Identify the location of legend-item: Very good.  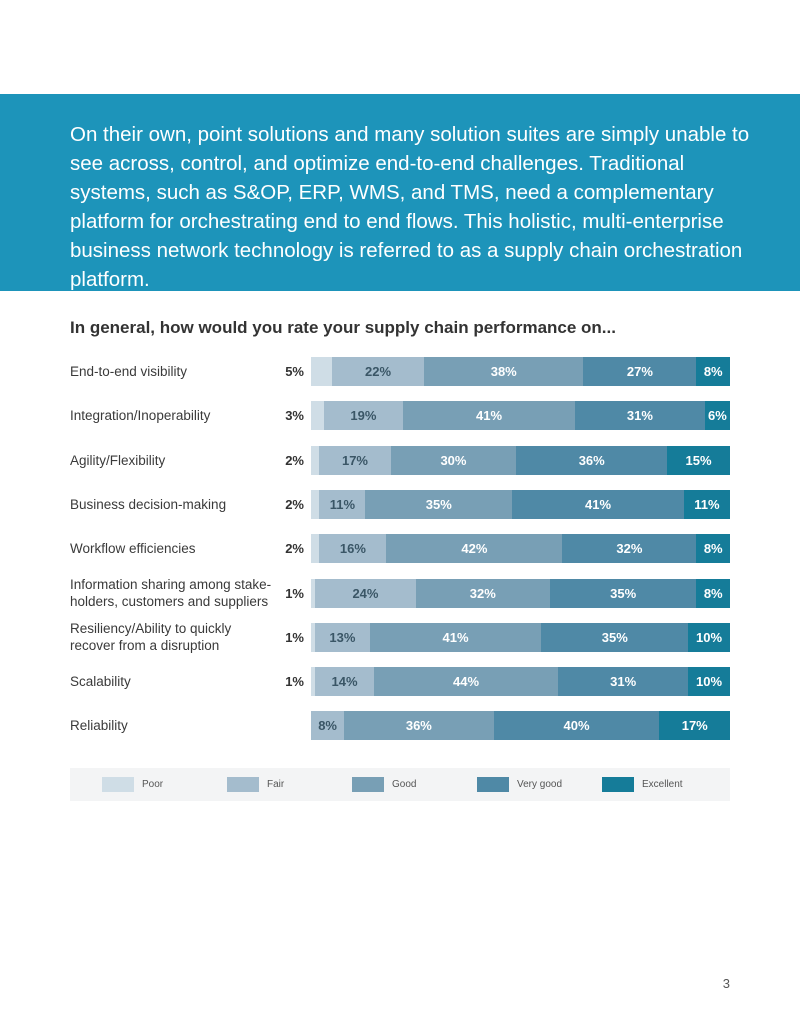
(519, 784).